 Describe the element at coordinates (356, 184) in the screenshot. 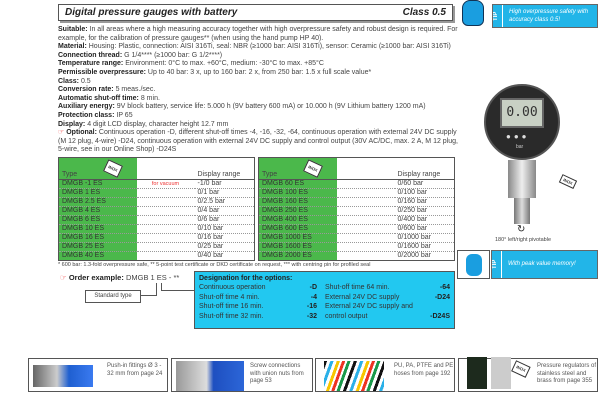

I see `table-row: DMGB 60 ES 0/60 bar` at that location.